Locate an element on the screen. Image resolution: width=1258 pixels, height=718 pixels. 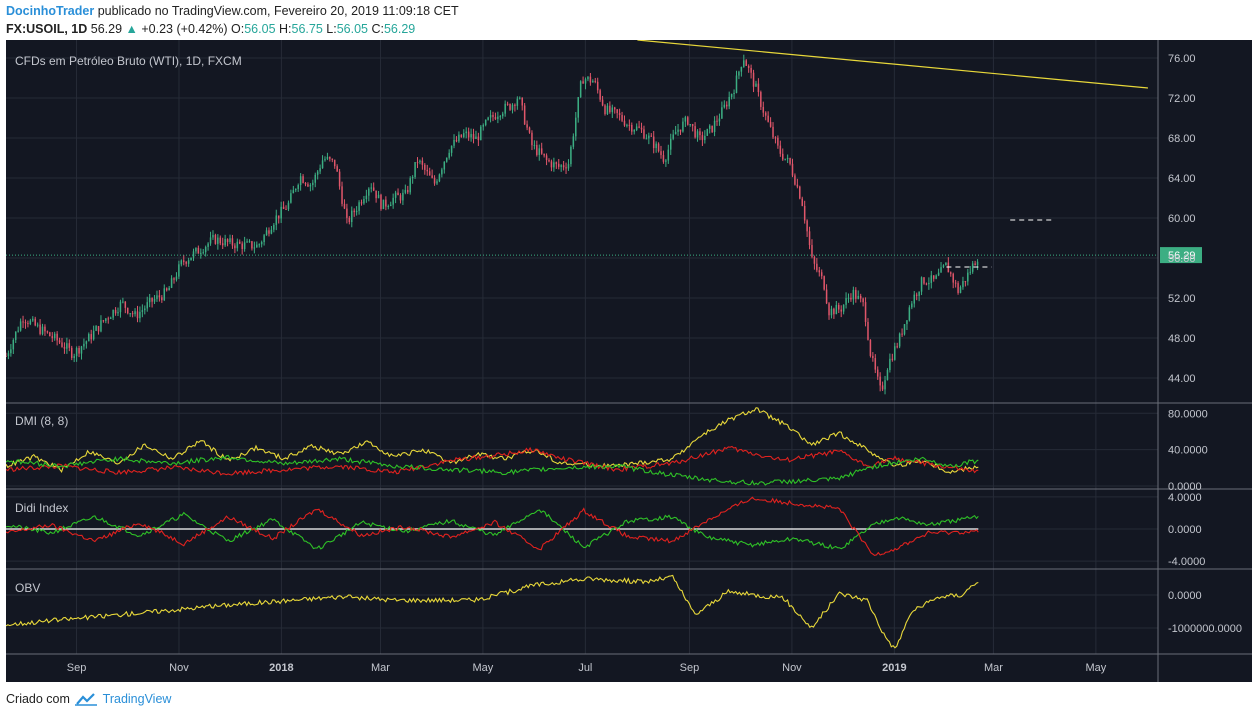
time-axis-label: Sep is located at coordinates (690, 668).